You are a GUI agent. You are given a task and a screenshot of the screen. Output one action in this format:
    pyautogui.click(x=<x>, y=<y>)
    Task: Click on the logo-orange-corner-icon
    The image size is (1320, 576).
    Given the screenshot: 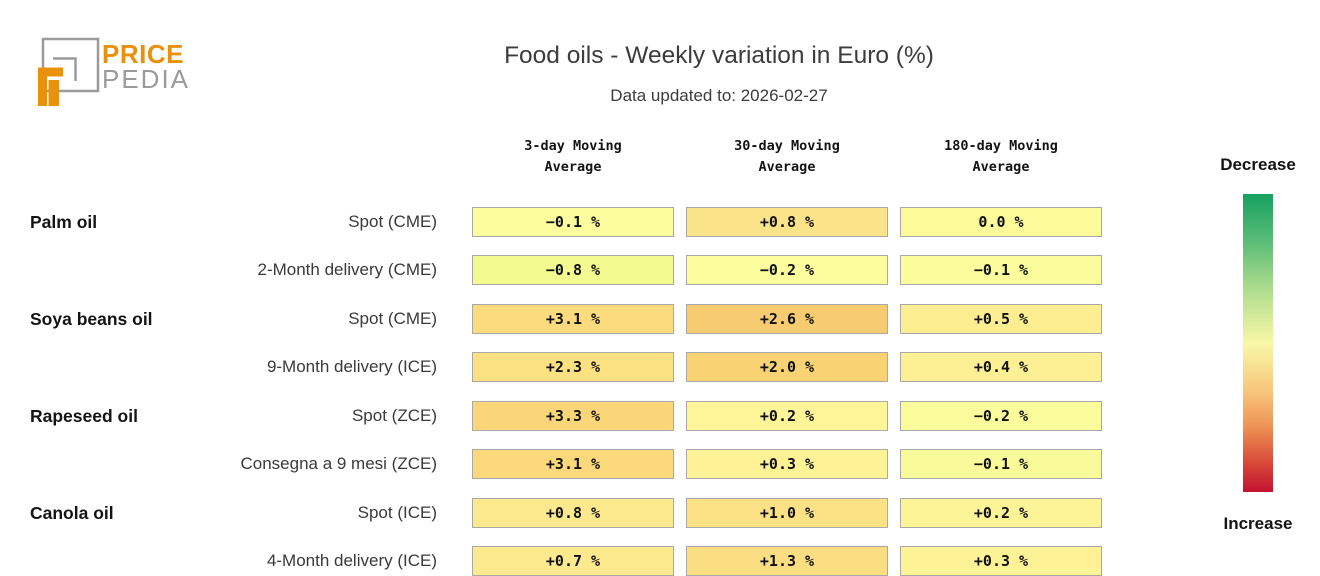 What is the action you would take?
    pyautogui.click(x=50, y=86)
    